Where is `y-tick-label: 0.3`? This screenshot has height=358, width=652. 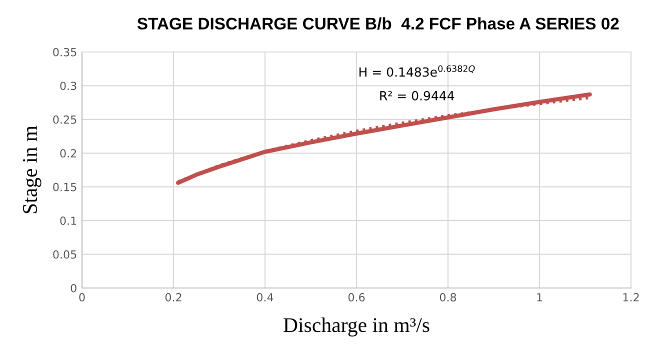 y-tick-label: 0.3 is located at coordinates (68, 86).